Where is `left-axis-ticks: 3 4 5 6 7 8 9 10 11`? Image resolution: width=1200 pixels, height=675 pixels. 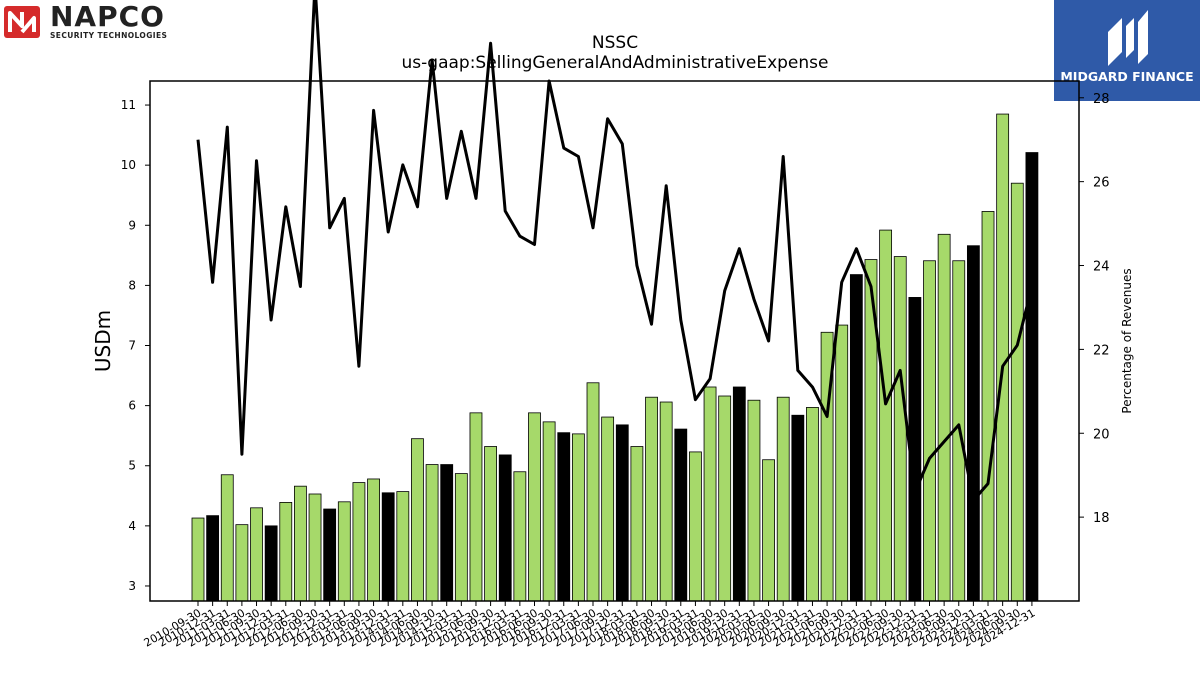 left-axis-ticks: 3 4 5 6 7 8 9 10 11 is located at coordinates (135, 345).